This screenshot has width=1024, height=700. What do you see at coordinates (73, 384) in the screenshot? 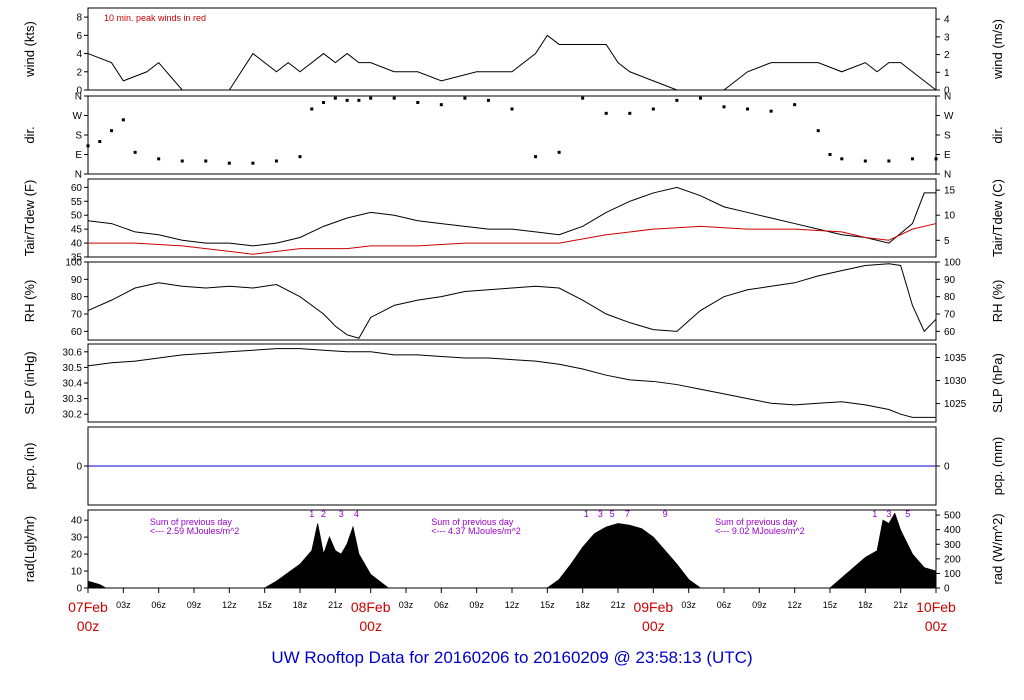
I see `slp-left-tick-label: 30.4` at bounding box center [73, 384].